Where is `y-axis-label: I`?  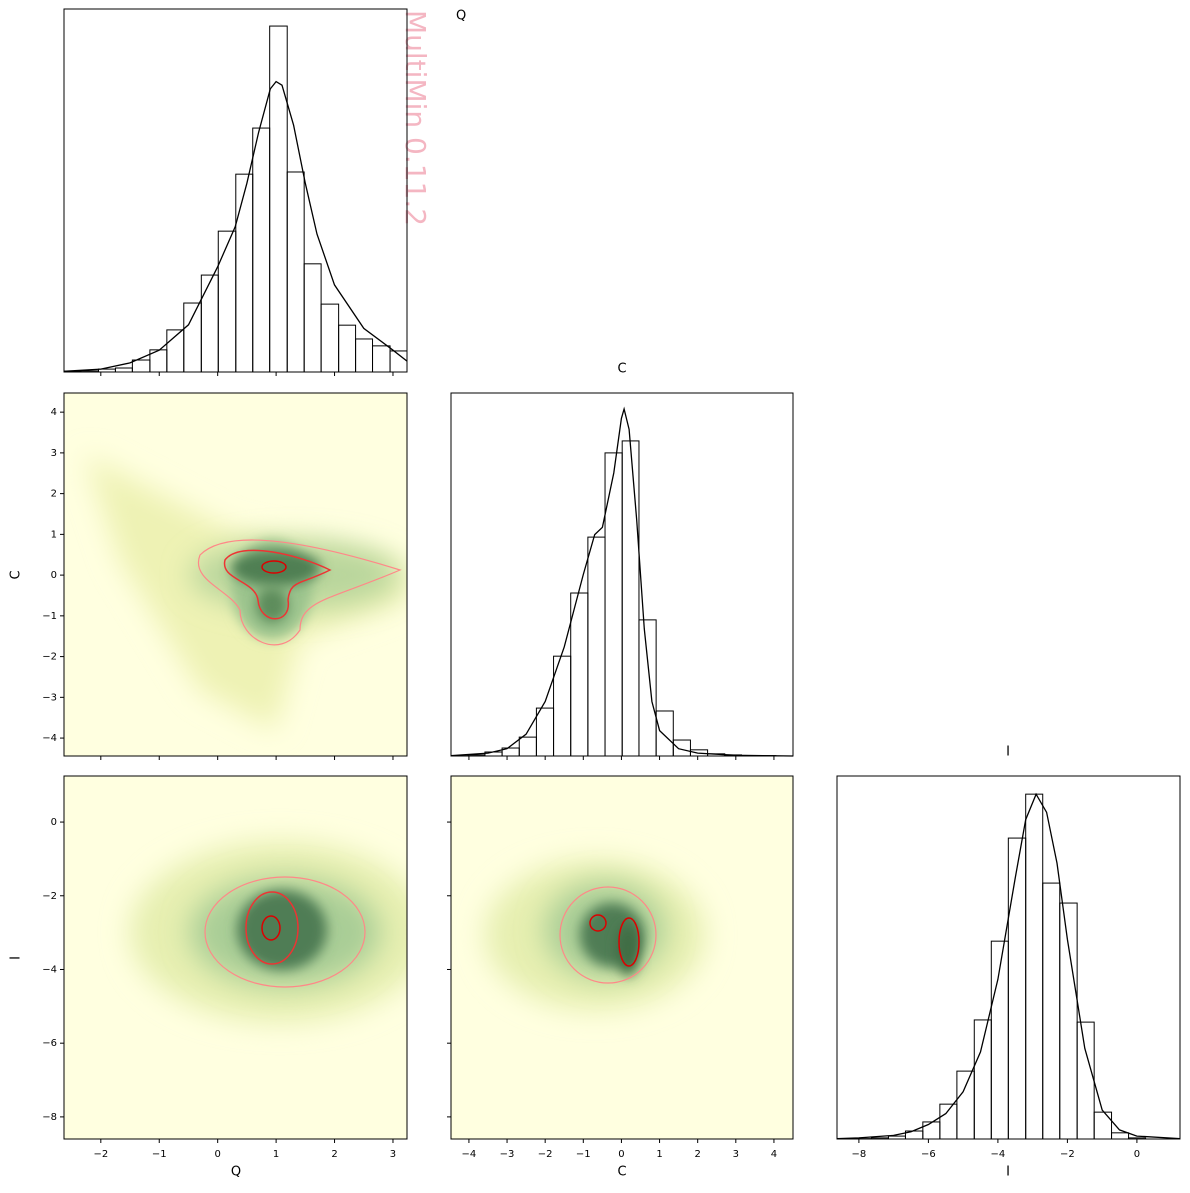 y-axis-label: I is located at coordinates (16, 958).